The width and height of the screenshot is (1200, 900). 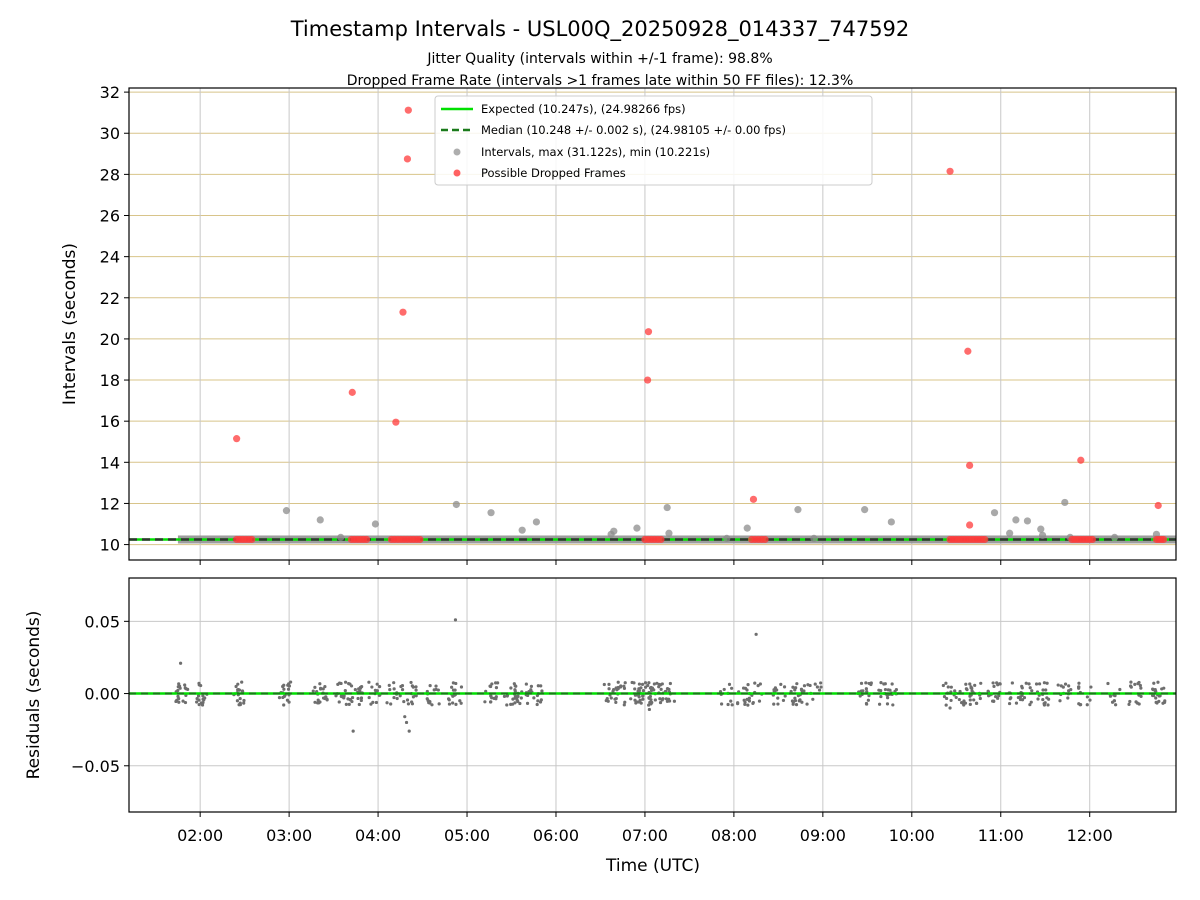 What do you see at coordinates (110, 462) in the screenshot?
I see `intervals-ytick-label: 14` at bounding box center [110, 462].